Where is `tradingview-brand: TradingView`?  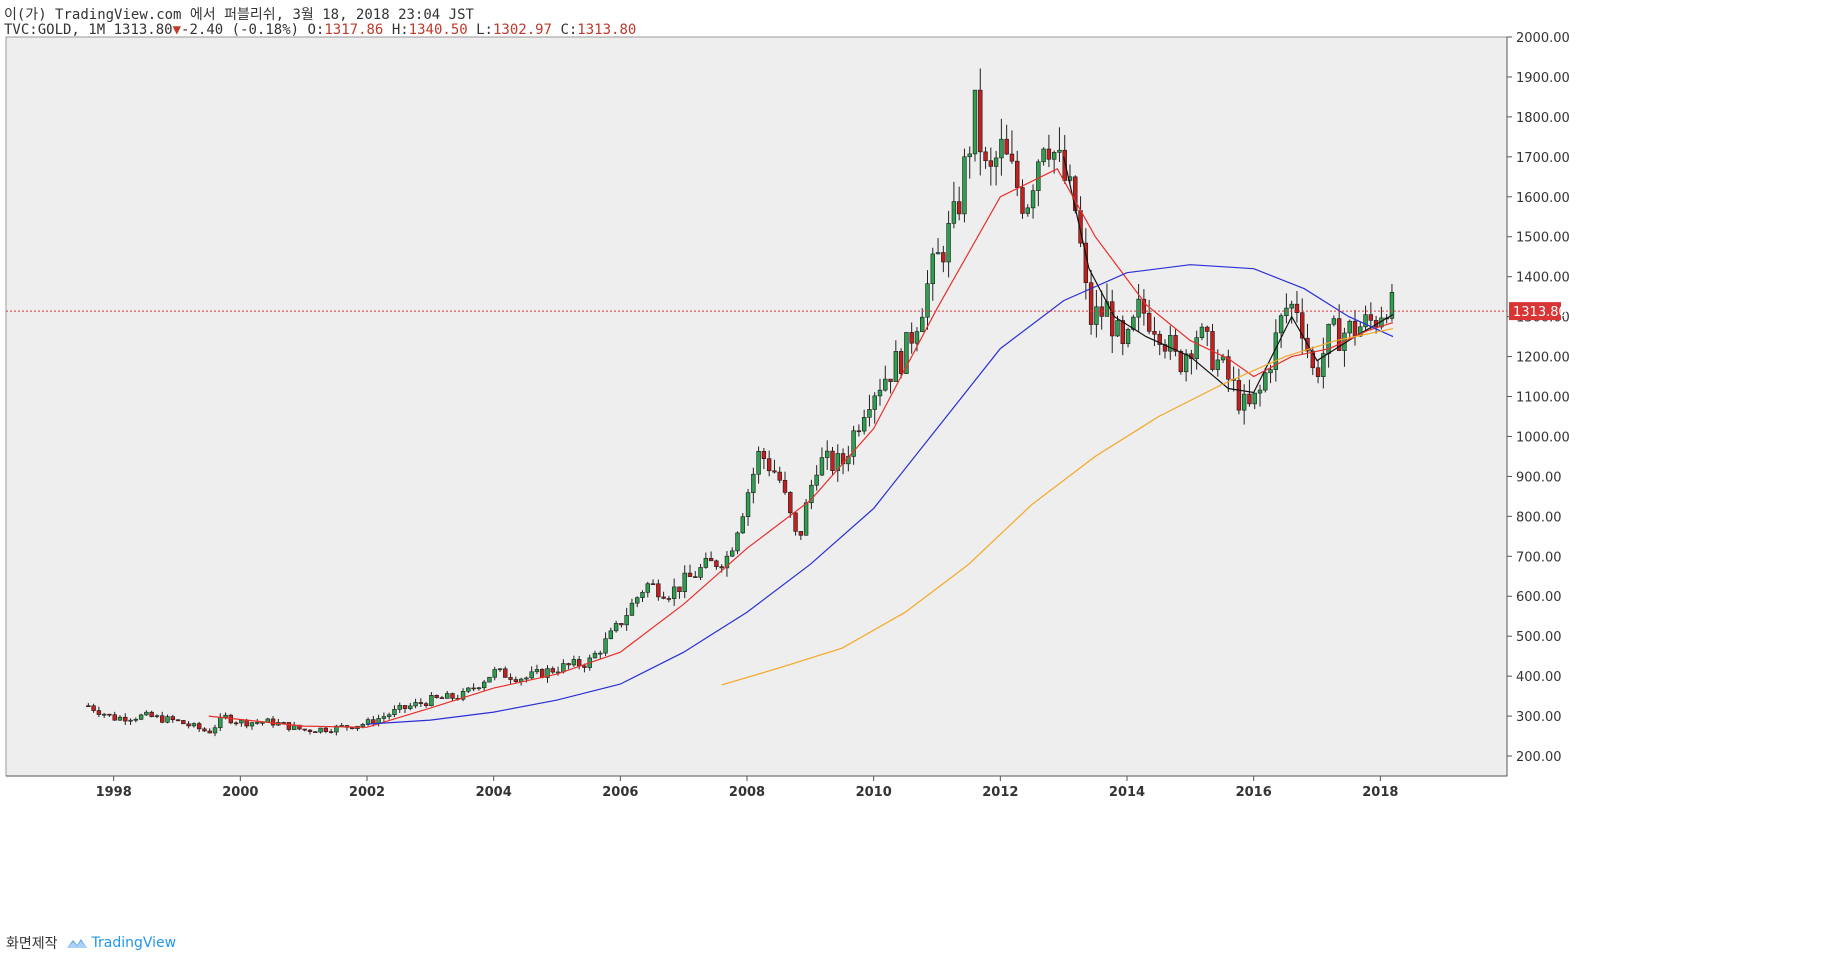 tradingview-brand: TradingView is located at coordinates (121, 943).